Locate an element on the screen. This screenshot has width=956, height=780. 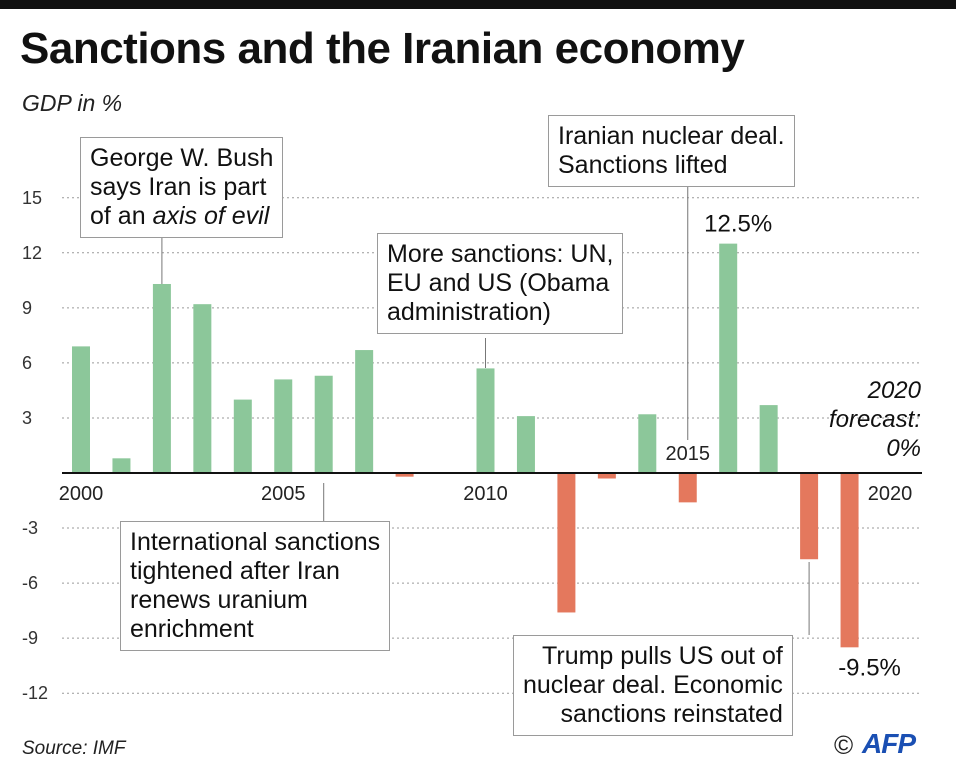
bar-2014 is located at coordinates (647, 443).